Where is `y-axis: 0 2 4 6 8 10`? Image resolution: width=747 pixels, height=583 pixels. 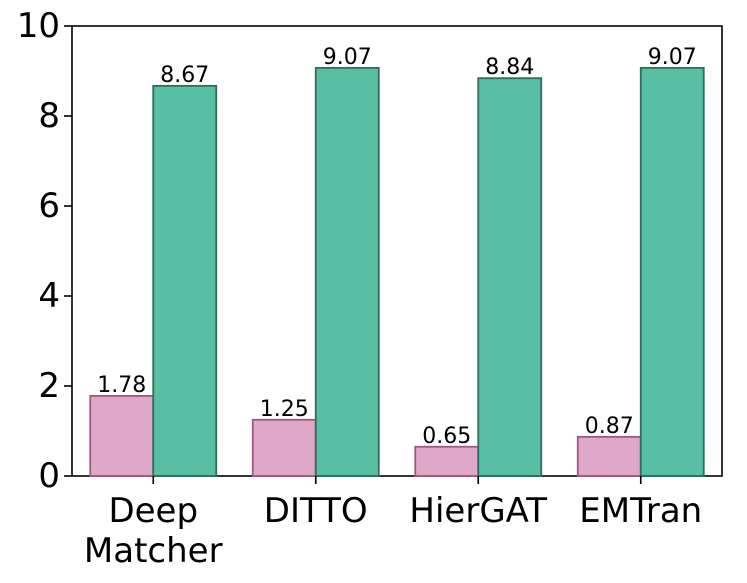 y-axis: 0 2 4 6 8 10 is located at coordinates (44, 251).